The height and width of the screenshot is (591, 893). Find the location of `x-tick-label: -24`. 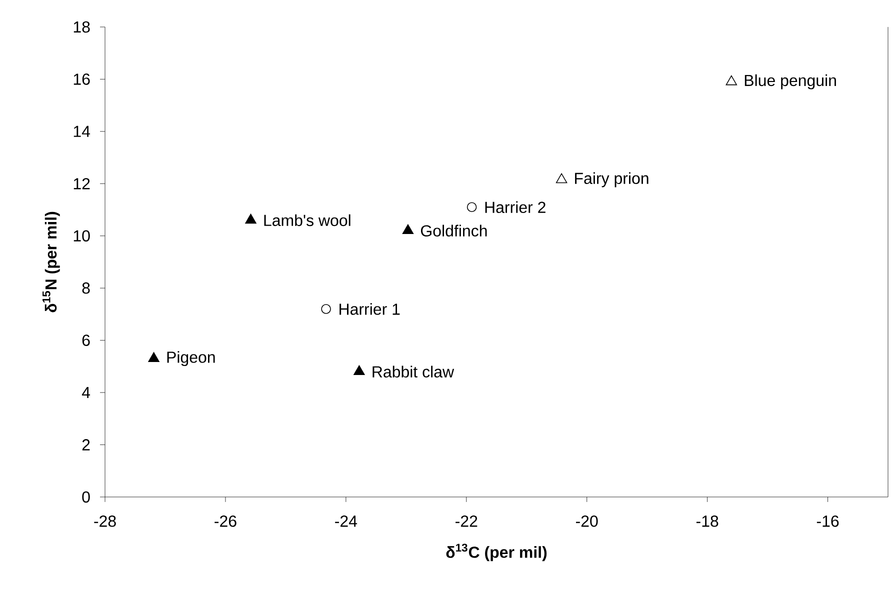

x-tick-label: -24 is located at coordinates (346, 521).